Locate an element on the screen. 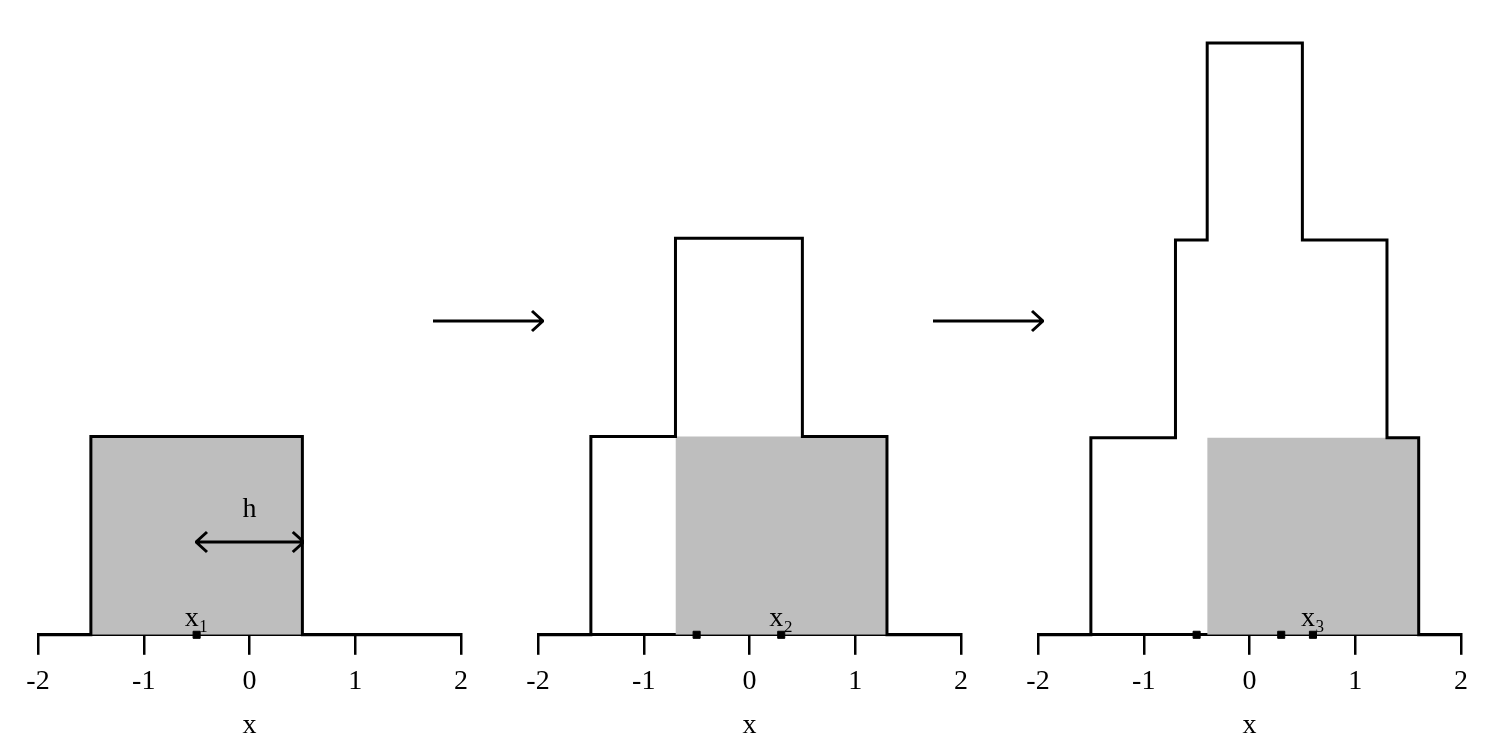 The height and width of the screenshot is (750, 1500). annotation: x₁ is located at coordinates (196, 617).